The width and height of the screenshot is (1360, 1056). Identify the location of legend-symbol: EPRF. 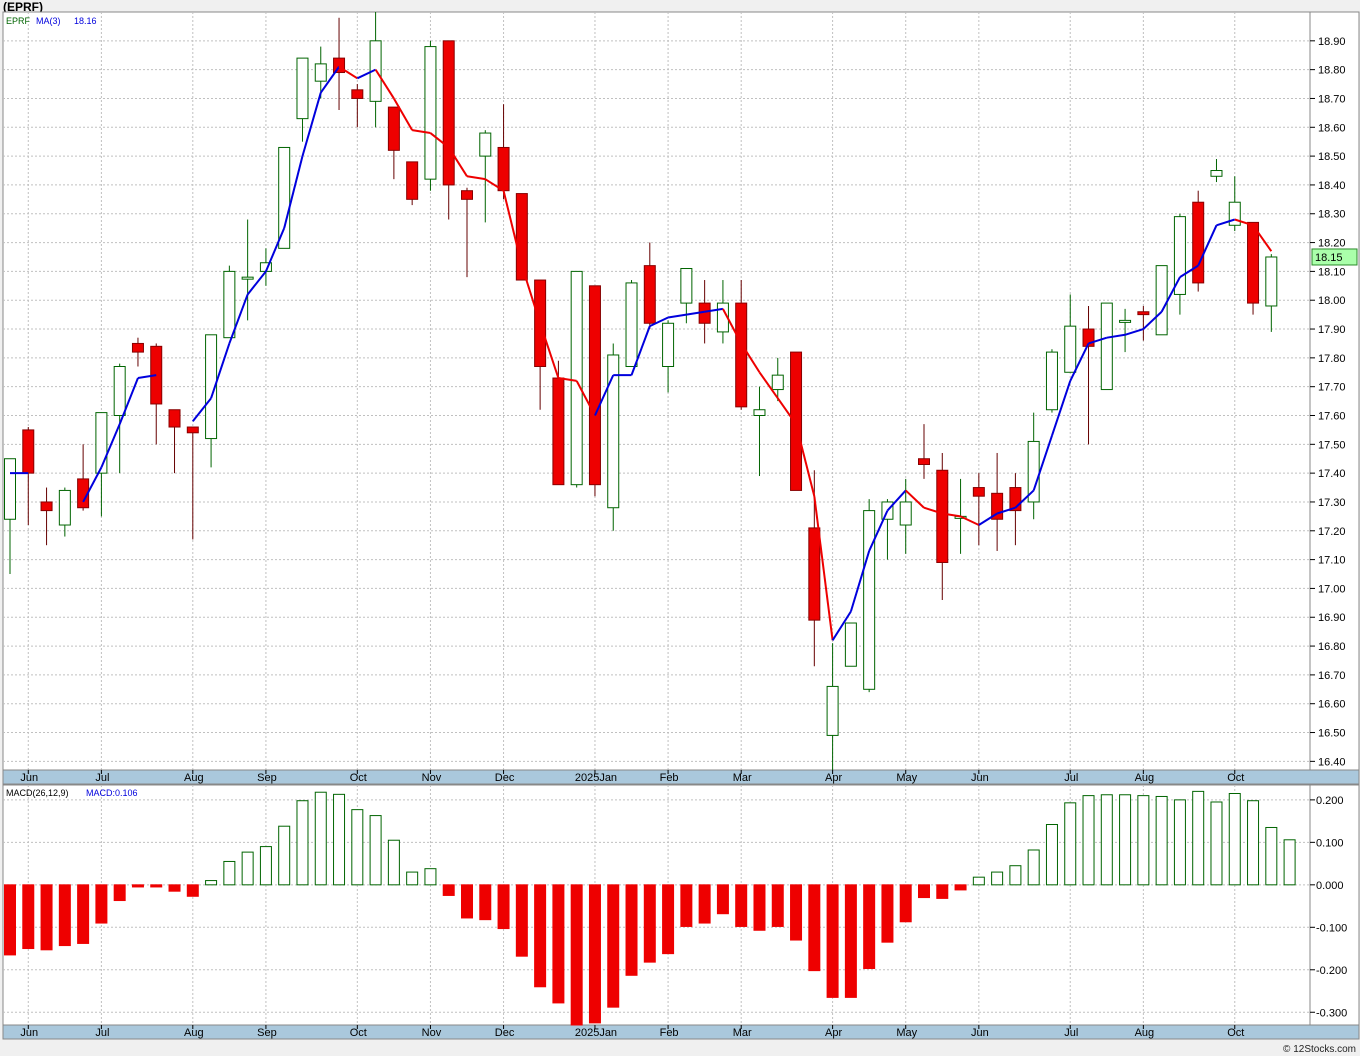
(18, 21).